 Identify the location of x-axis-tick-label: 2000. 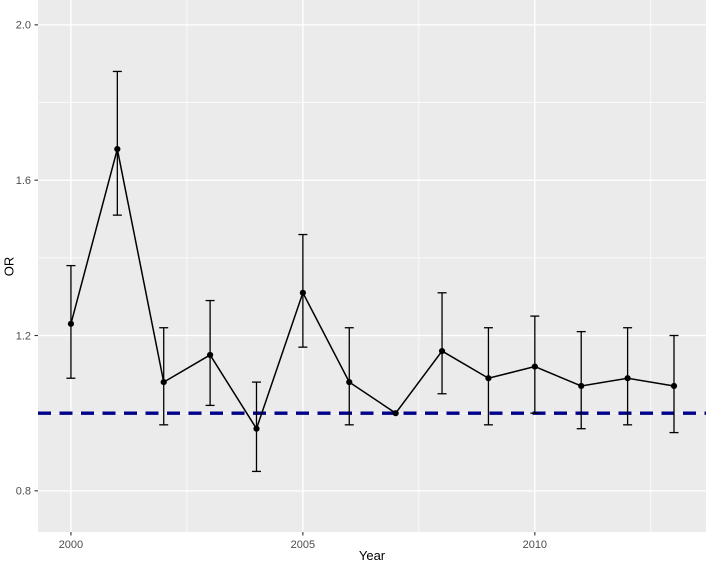
(71, 545).